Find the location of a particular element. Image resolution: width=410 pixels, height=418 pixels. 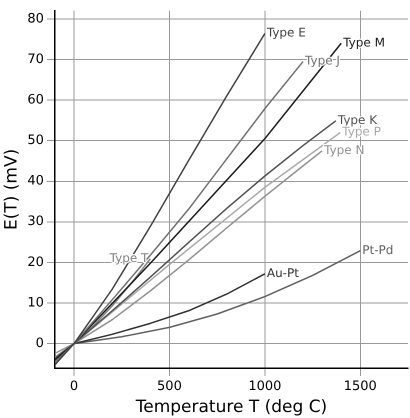

y-tick-label: 80 is located at coordinates (35, 18).